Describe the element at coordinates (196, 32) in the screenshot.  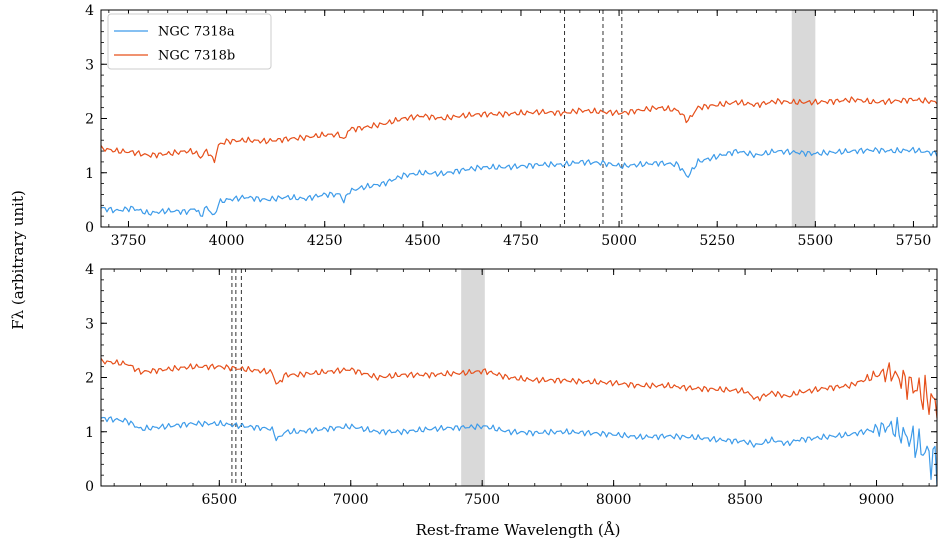
I see `legend-label-ngc7318a: NGC 7318a` at that location.